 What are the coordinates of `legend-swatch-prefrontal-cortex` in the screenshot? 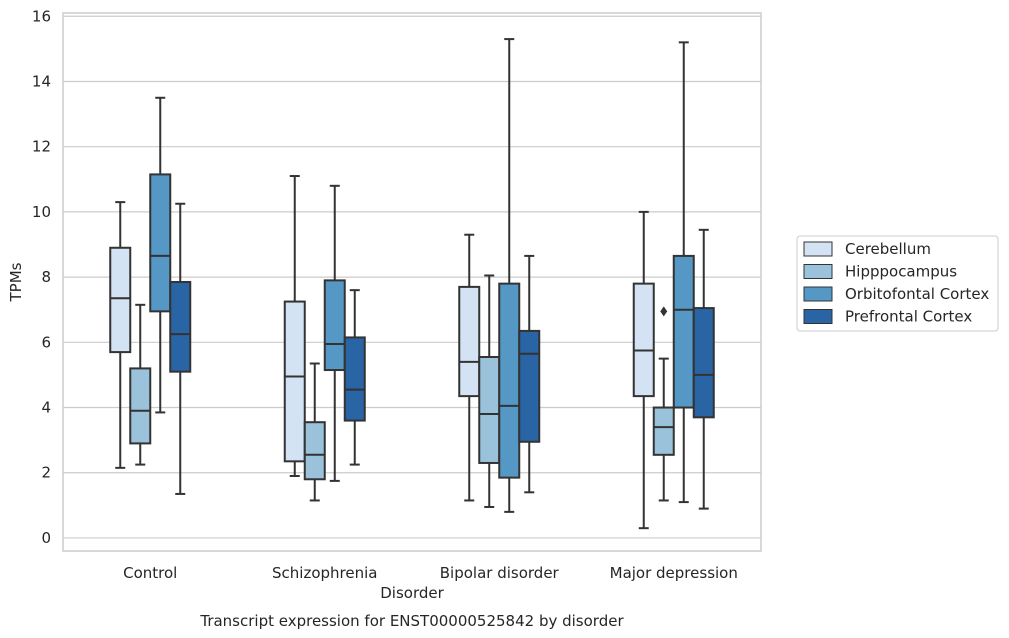 It's located at (818, 316).